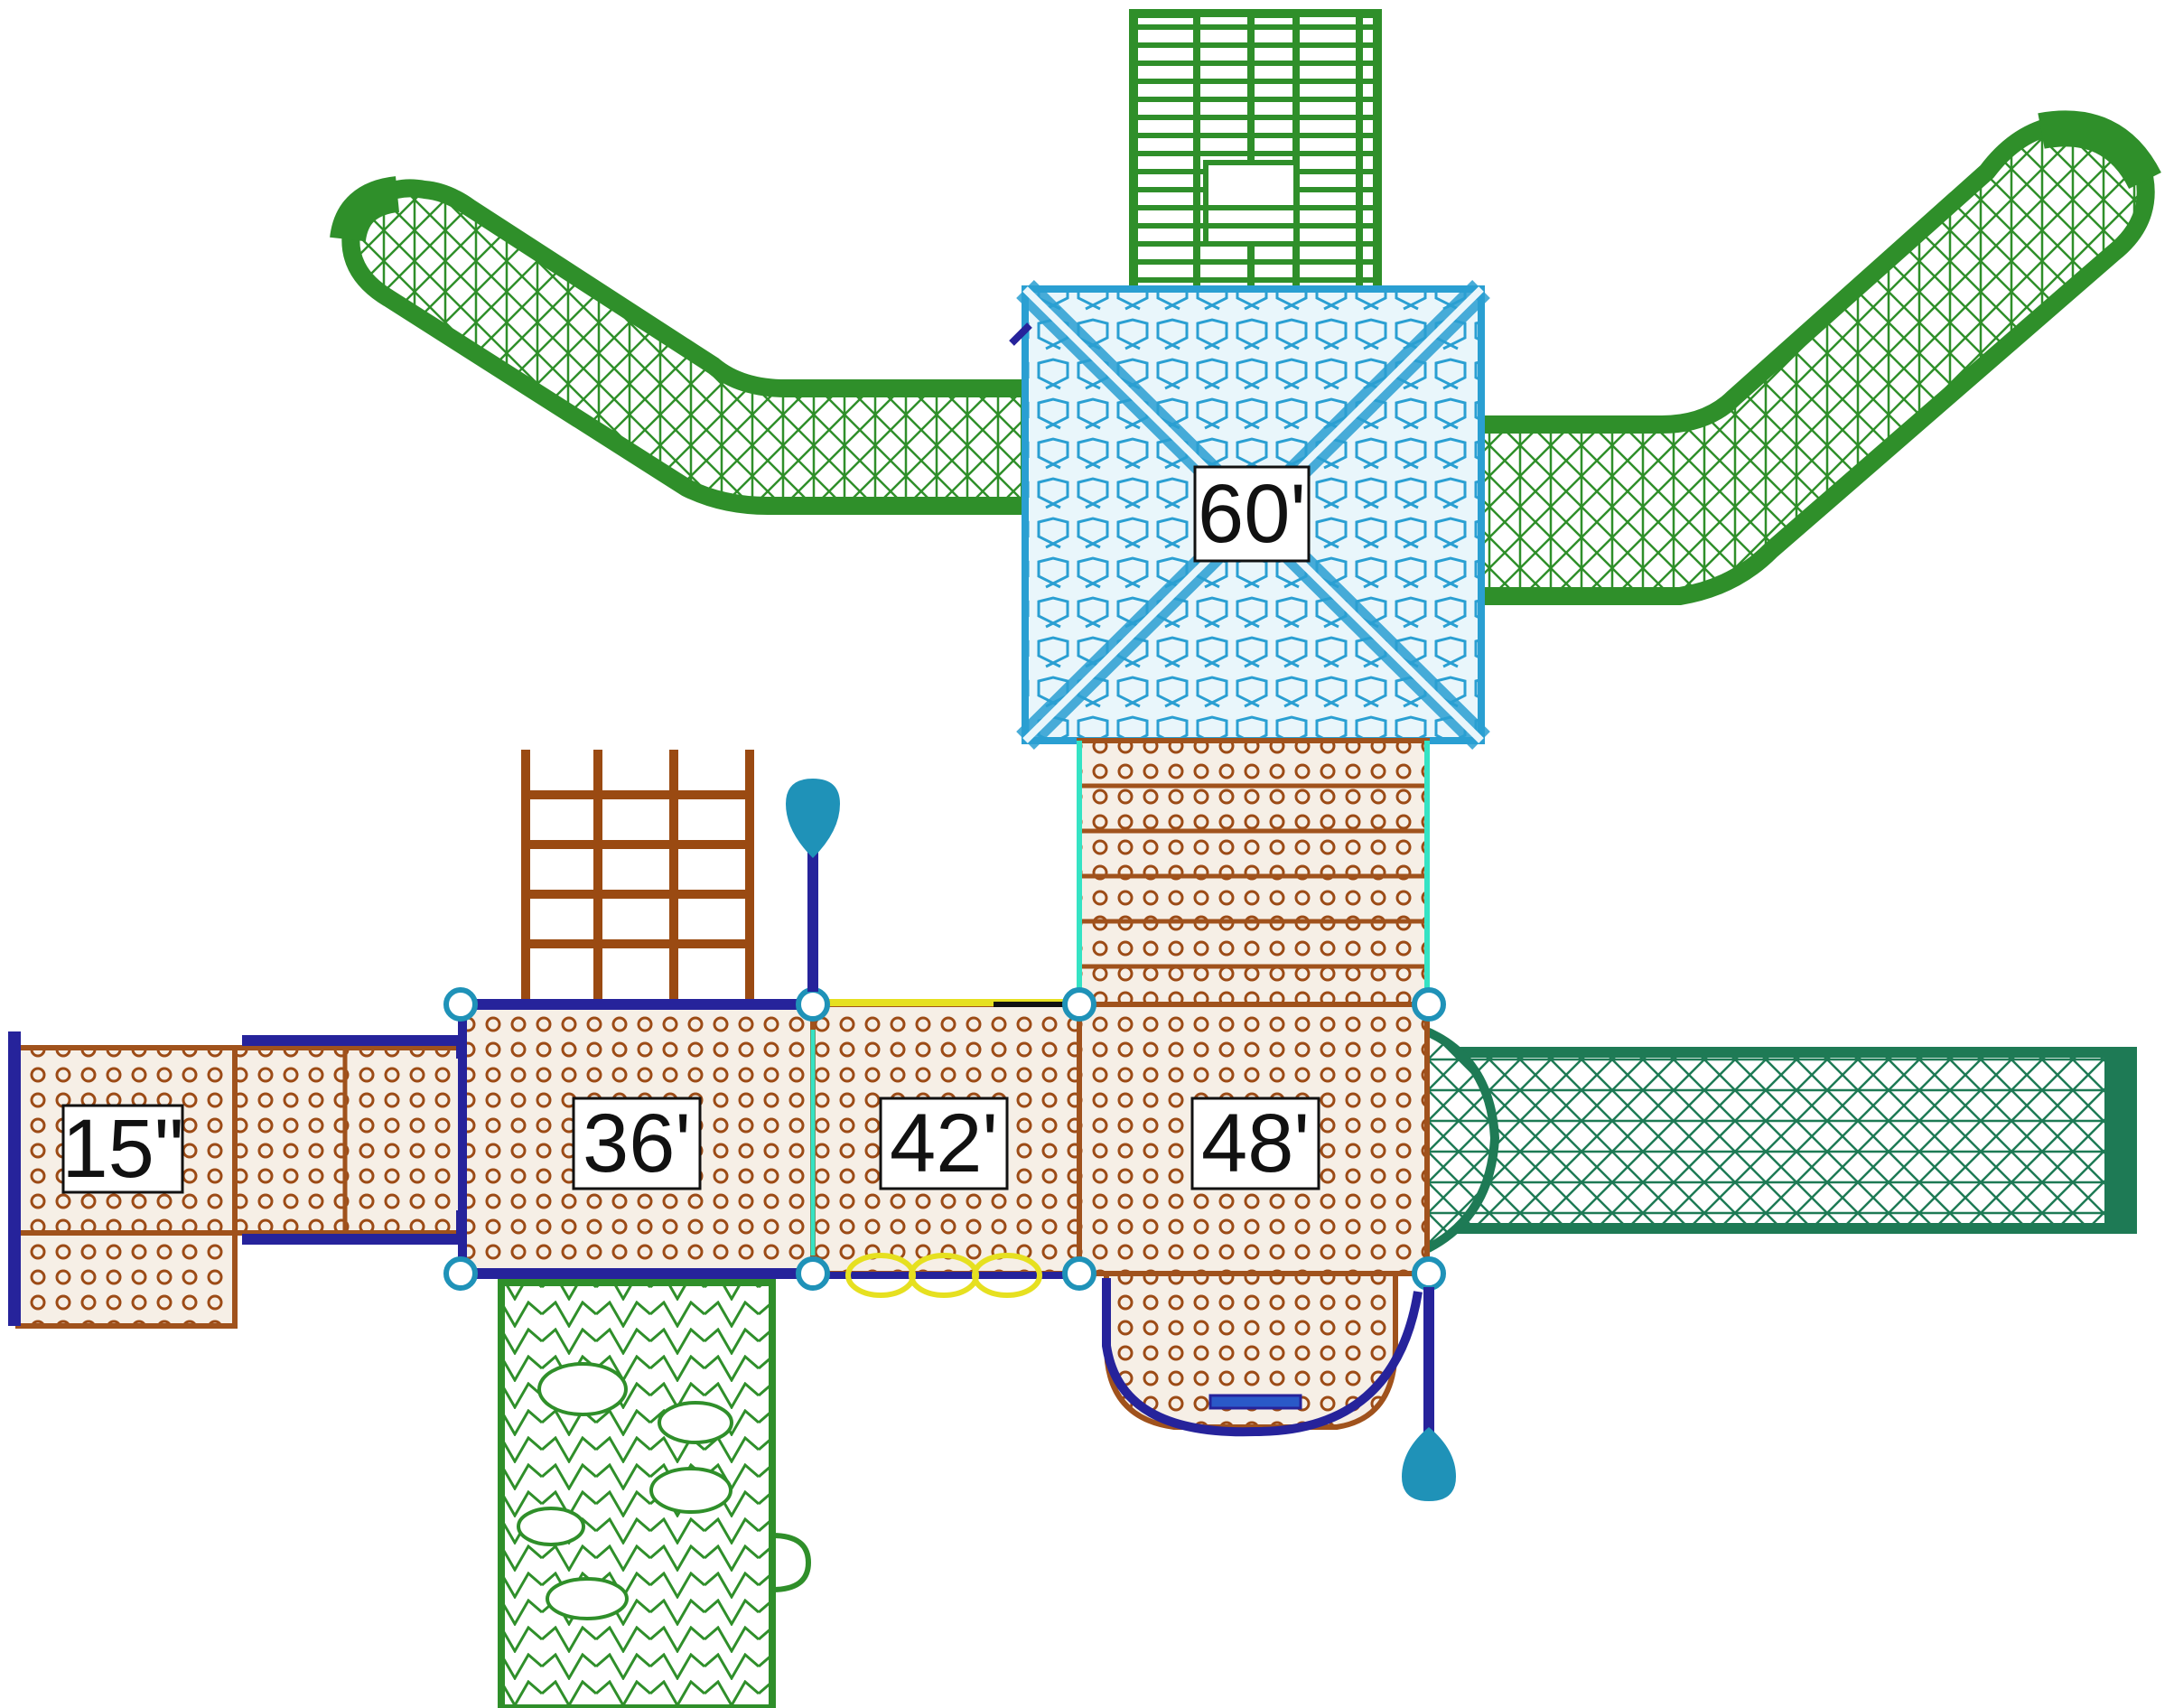 The image size is (2174, 1708). What do you see at coordinates (1429, 1394) in the screenshot?
I see `finial-pole-lower` at bounding box center [1429, 1394].